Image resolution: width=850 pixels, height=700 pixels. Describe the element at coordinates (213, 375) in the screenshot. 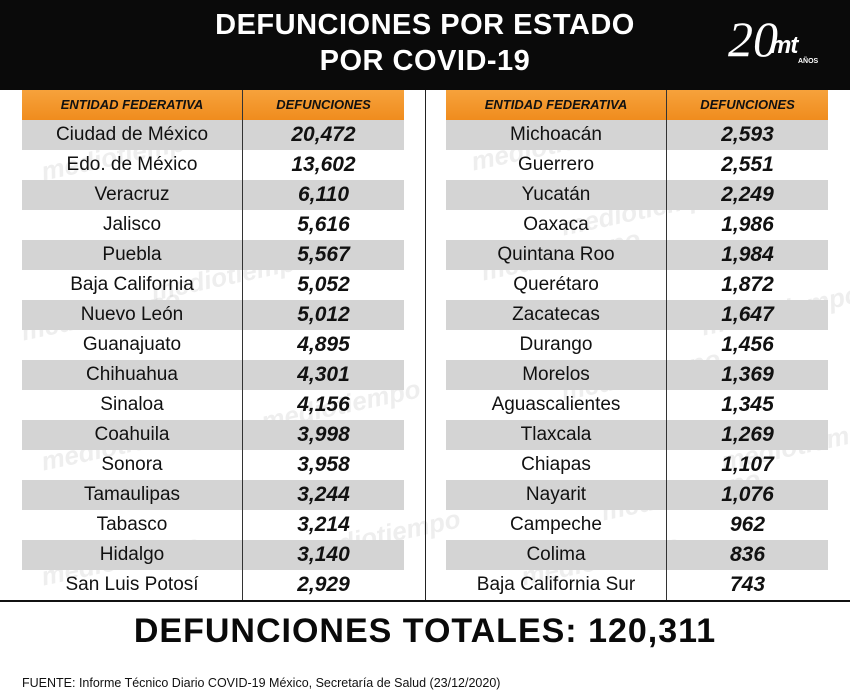

I see `table-row: Chihuahua 4,301` at that location.